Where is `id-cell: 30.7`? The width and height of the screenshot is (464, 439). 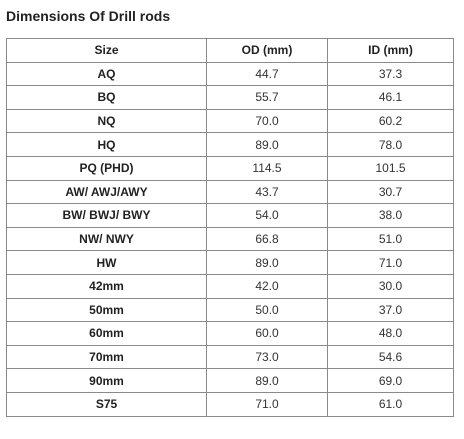
id-cell: 30.7 is located at coordinates (390, 192).